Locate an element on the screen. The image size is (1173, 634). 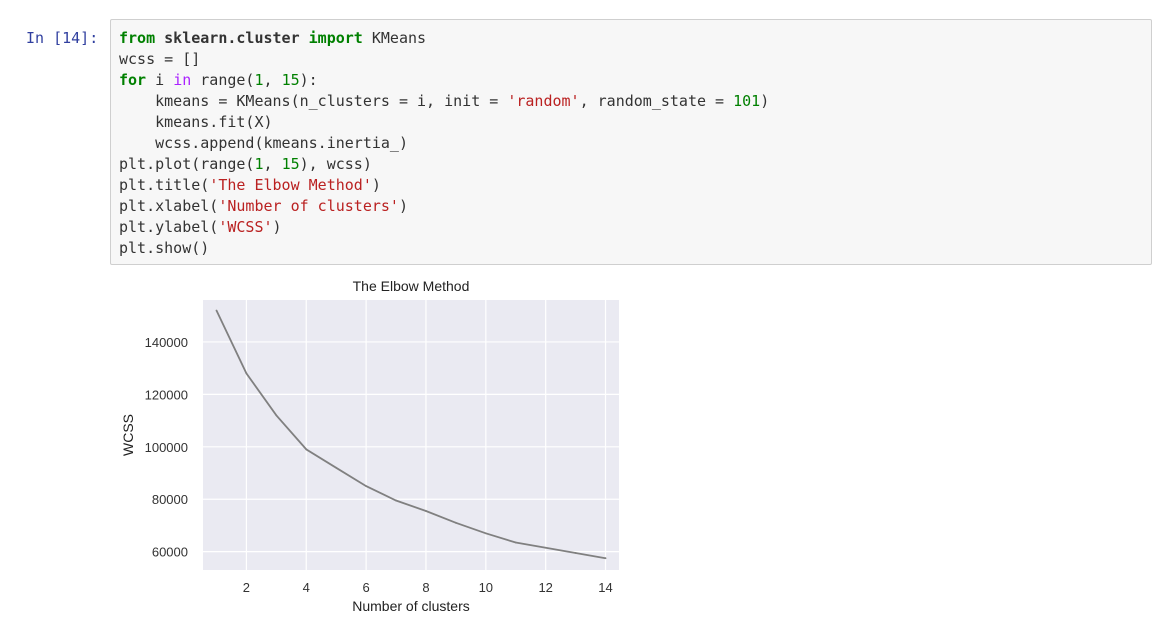
x-tick-label: 12 is located at coordinates (545, 587).